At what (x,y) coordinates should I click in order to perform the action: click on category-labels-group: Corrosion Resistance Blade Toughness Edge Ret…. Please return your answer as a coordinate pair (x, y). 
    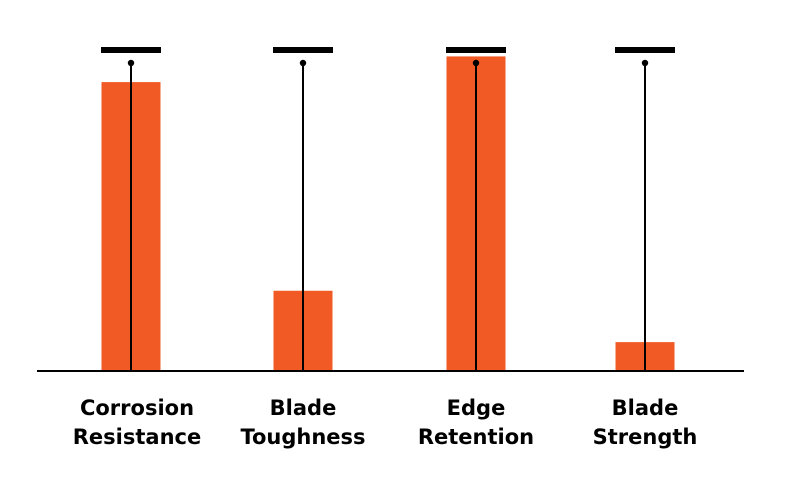
    Looking at the image, I should click on (385, 422).